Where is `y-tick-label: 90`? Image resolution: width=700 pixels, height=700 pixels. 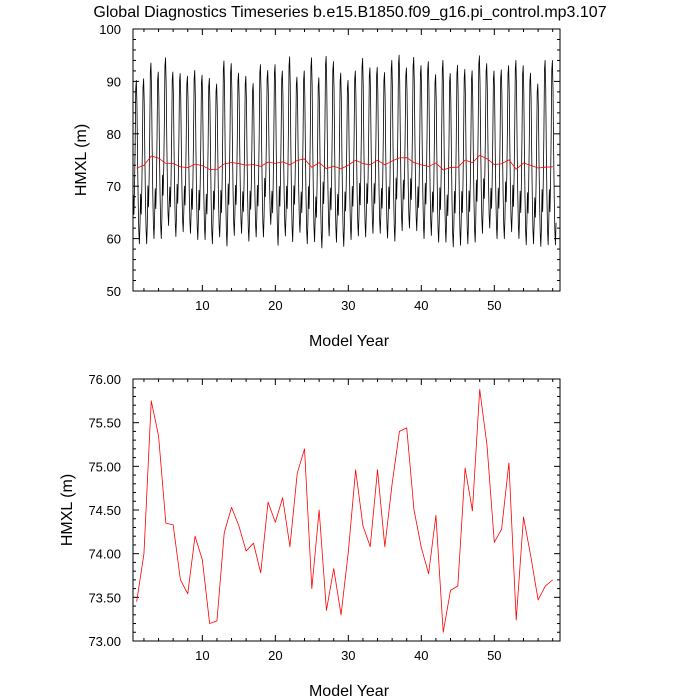 y-tick-label: 90 is located at coordinates (114, 81).